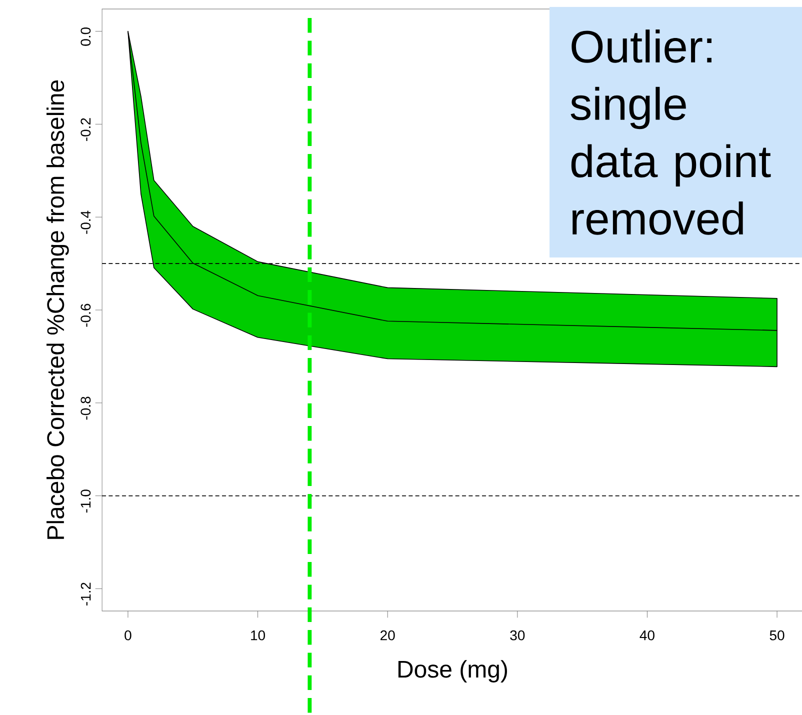  Describe the element at coordinates (452, 671) in the screenshot. I see `x-axis-title: Dose (mg)` at that location.